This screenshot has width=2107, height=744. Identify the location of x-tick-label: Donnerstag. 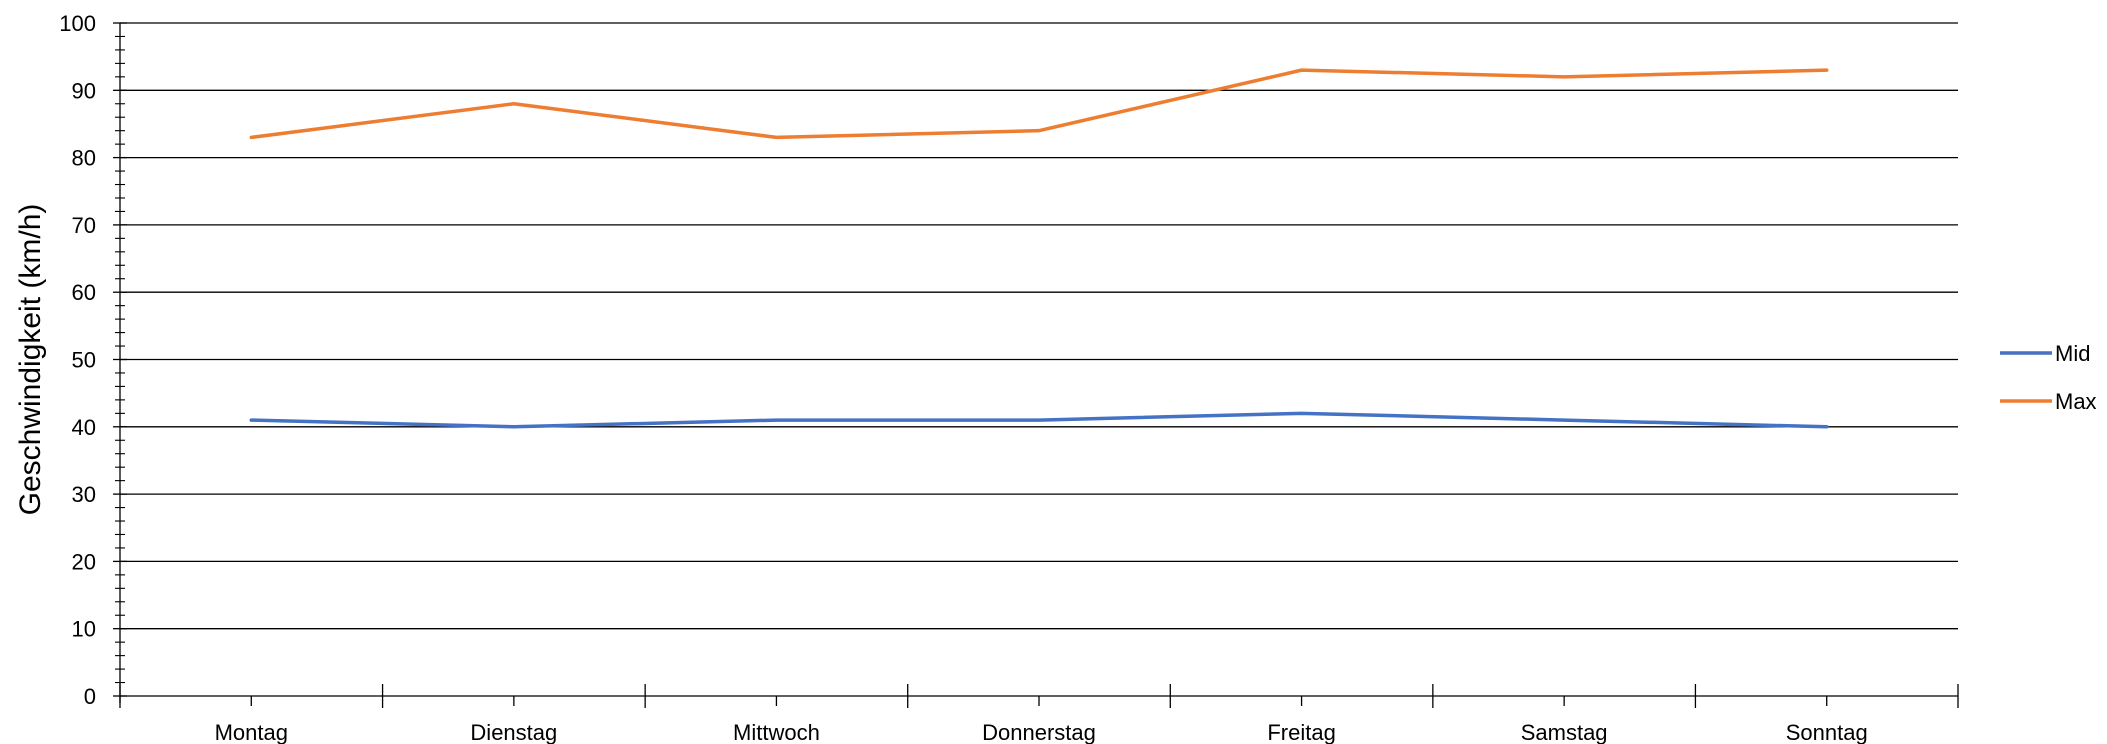
(1039, 732).